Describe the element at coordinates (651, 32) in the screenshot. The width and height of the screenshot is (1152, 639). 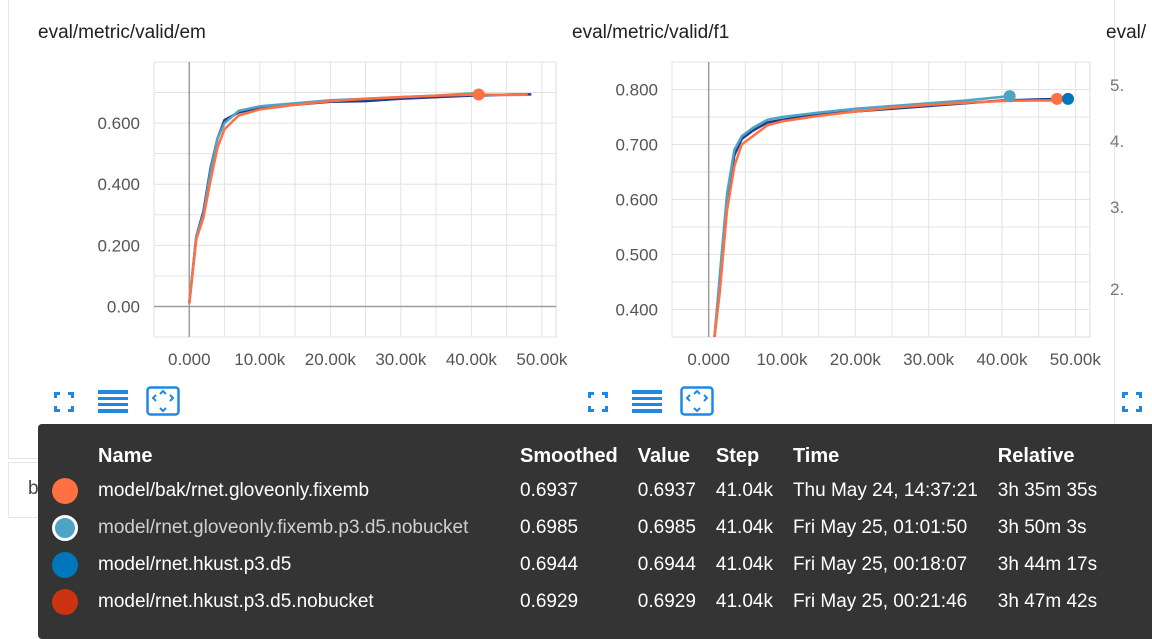
I see `chart-title-f1: eval/metric/valid/f1` at that location.